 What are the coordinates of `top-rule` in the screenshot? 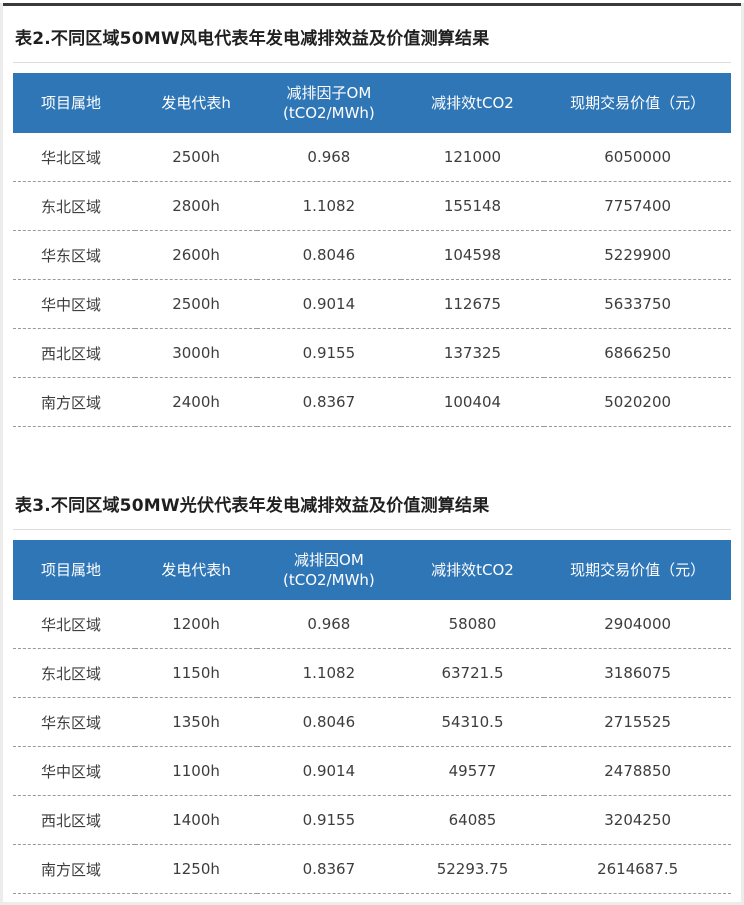 It's located at (372, 4).